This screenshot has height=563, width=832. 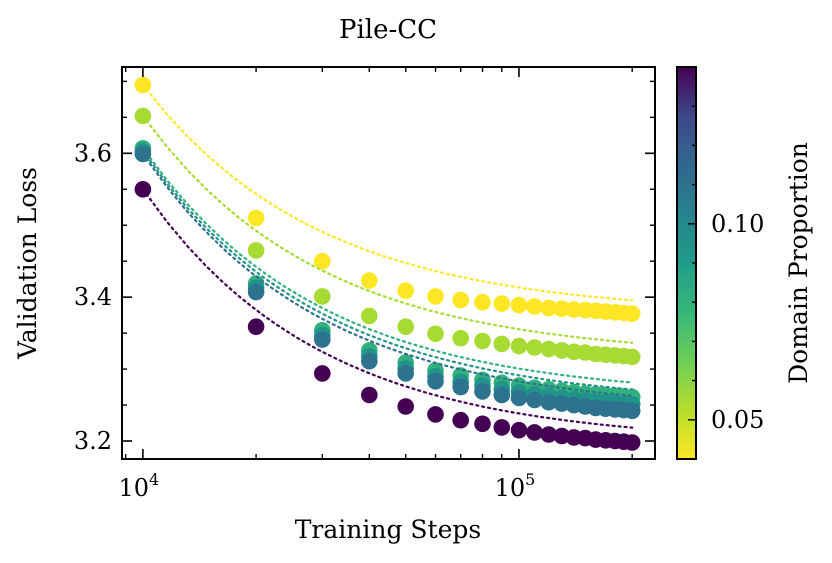 What do you see at coordinates (798, 263) in the screenshot?
I see `colorbar-label: Domain Proportion` at bounding box center [798, 263].